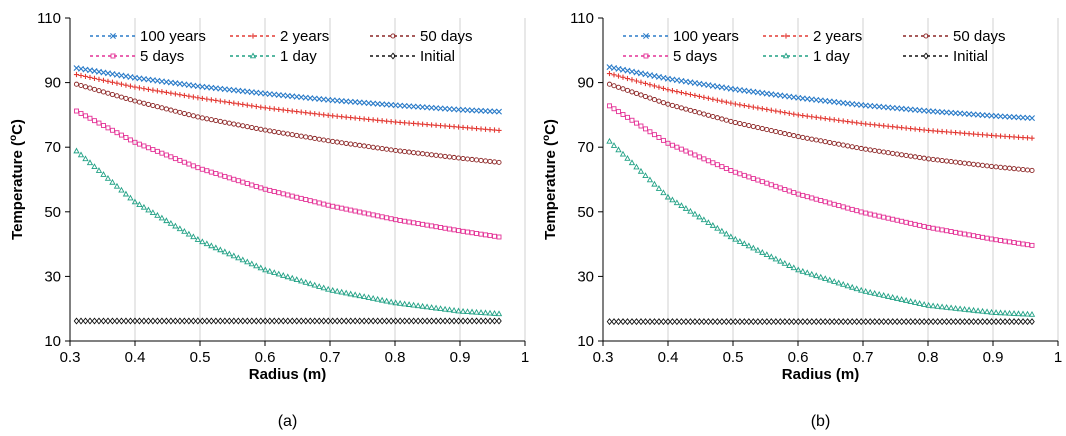 The width and height of the screenshot is (1066, 436). Describe the element at coordinates (550, 179) in the screenshot. I see `y-axis-title-b: Temperature (oC)` at that location.